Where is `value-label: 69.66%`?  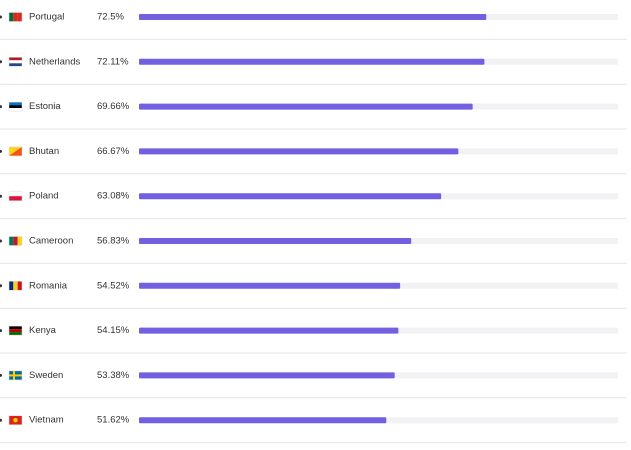
value-label: 69.66% is located at coordinates (113, 106).